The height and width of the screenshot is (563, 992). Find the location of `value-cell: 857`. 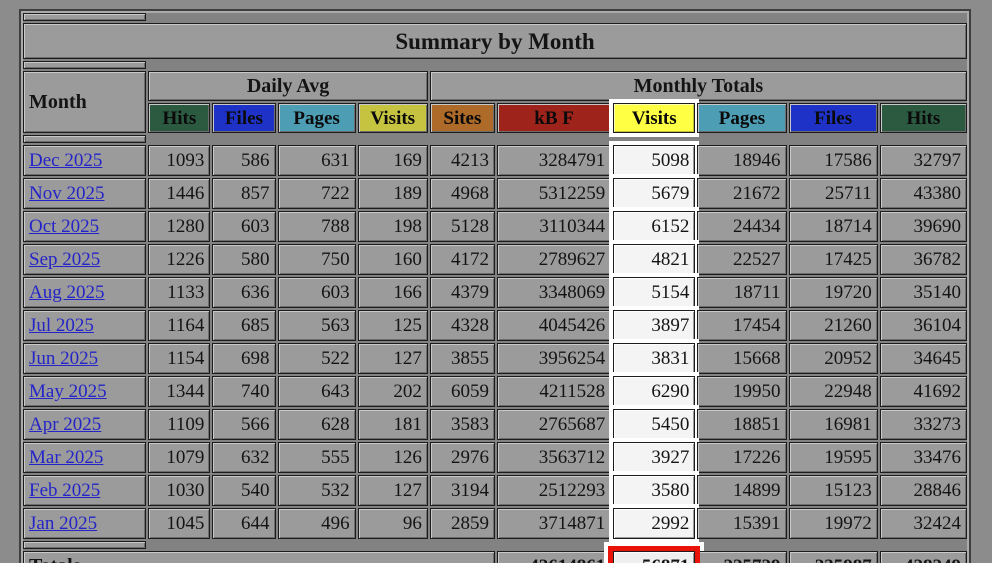

value-cell: 857 is located at coordinates (244, 193).